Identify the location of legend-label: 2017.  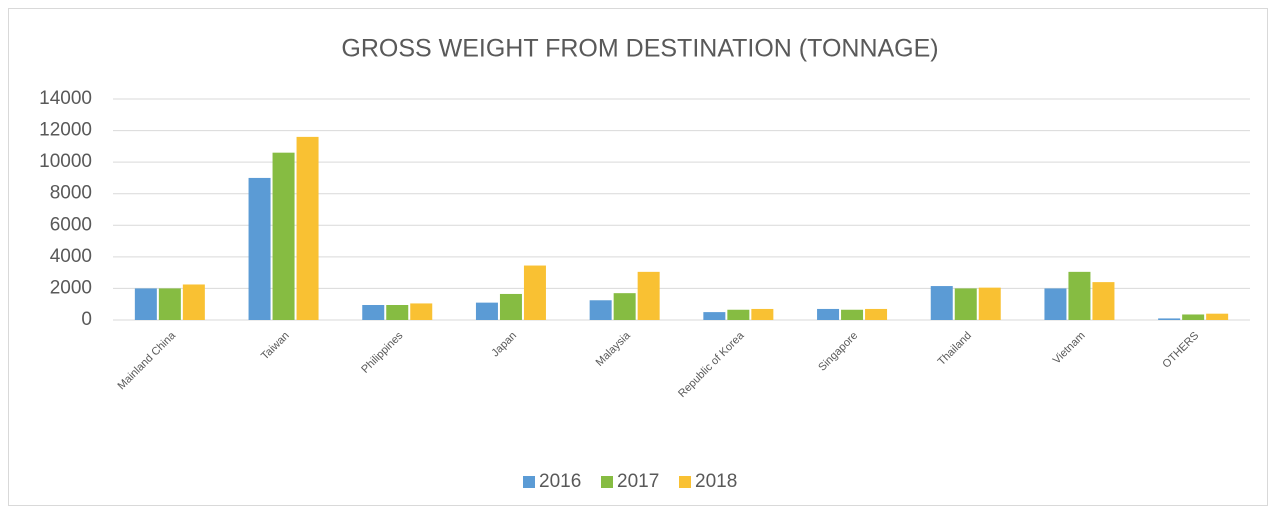
(638, 481).